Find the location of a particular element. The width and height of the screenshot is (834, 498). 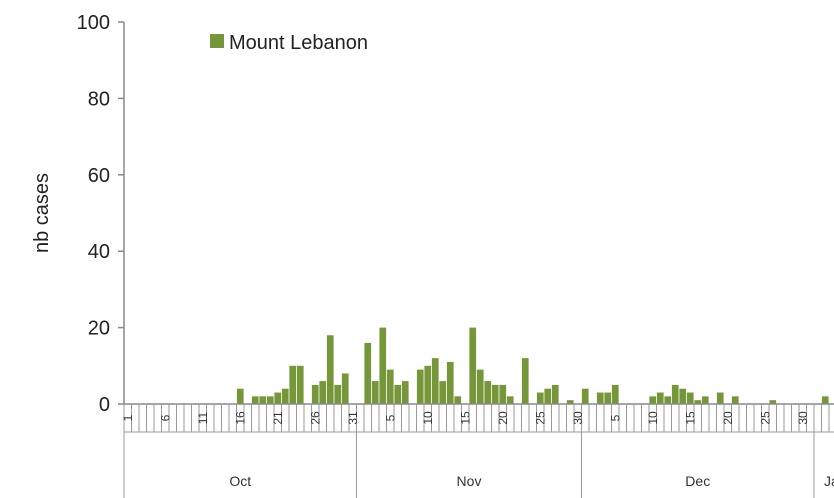

x-tick-label: 21 is located at coordinates (278, 418).